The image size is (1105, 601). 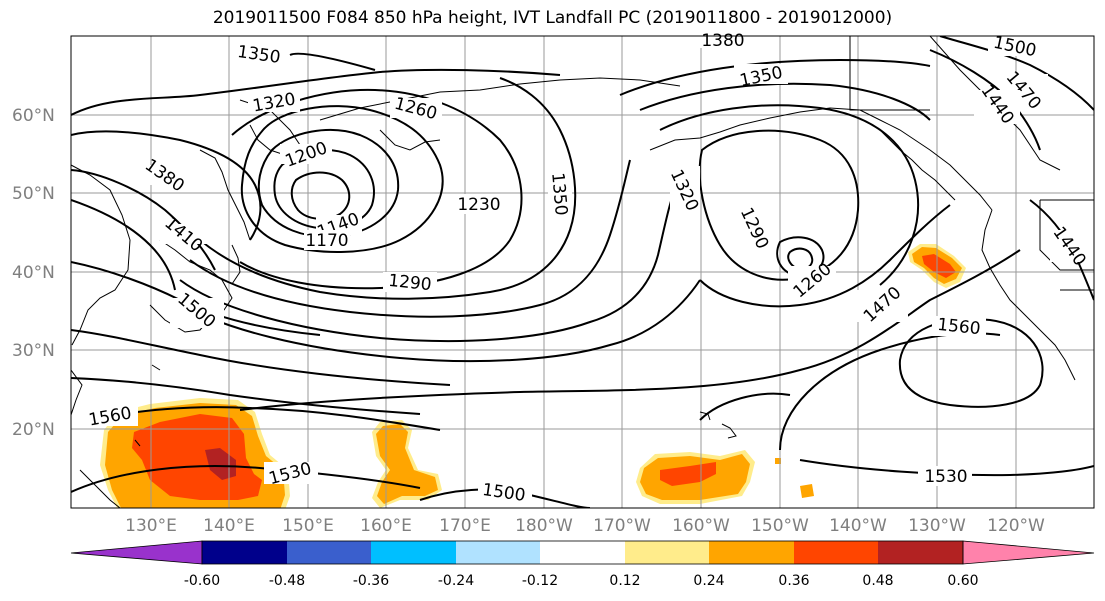 What do you see at coordinates (540, 581) in the screenshot?
I see `colorbar-tick: -0.12` at bounding box center [540, 581].